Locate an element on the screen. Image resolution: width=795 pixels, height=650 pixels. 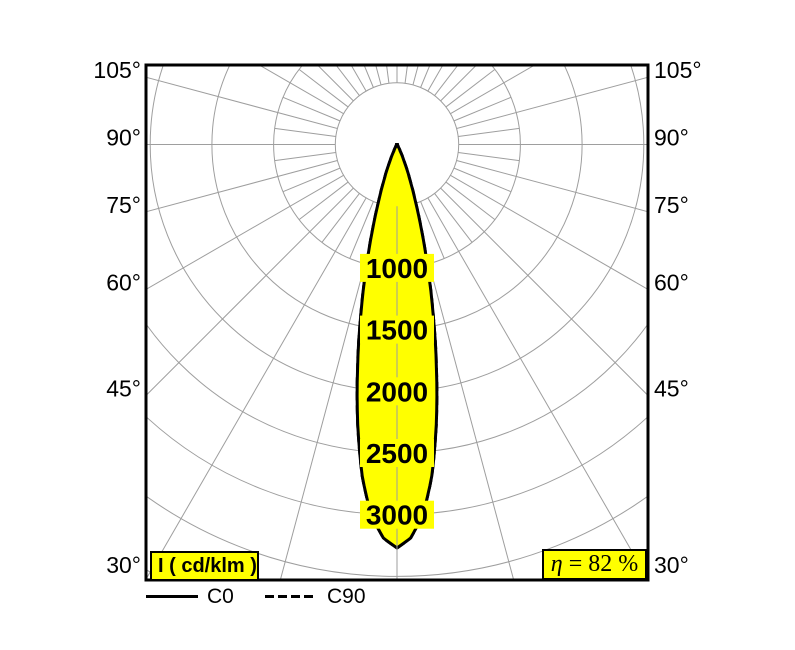
legend-label-c90: C90 is located at coordinates (346, 596).